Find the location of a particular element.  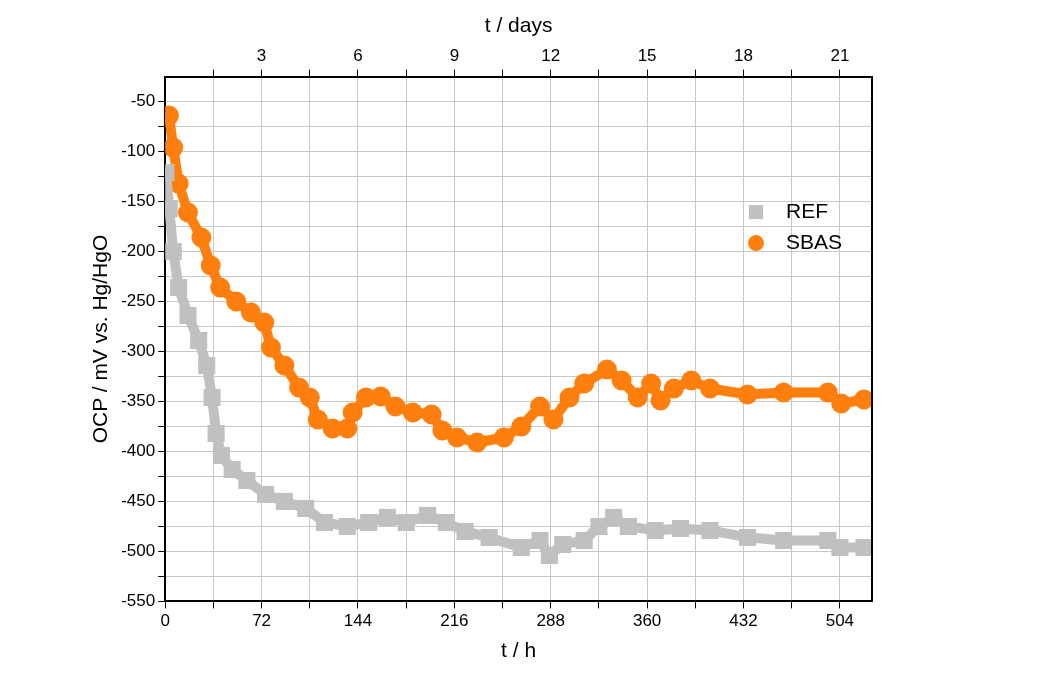

x-tick-label: 288 is located at coordinates (550, 621).